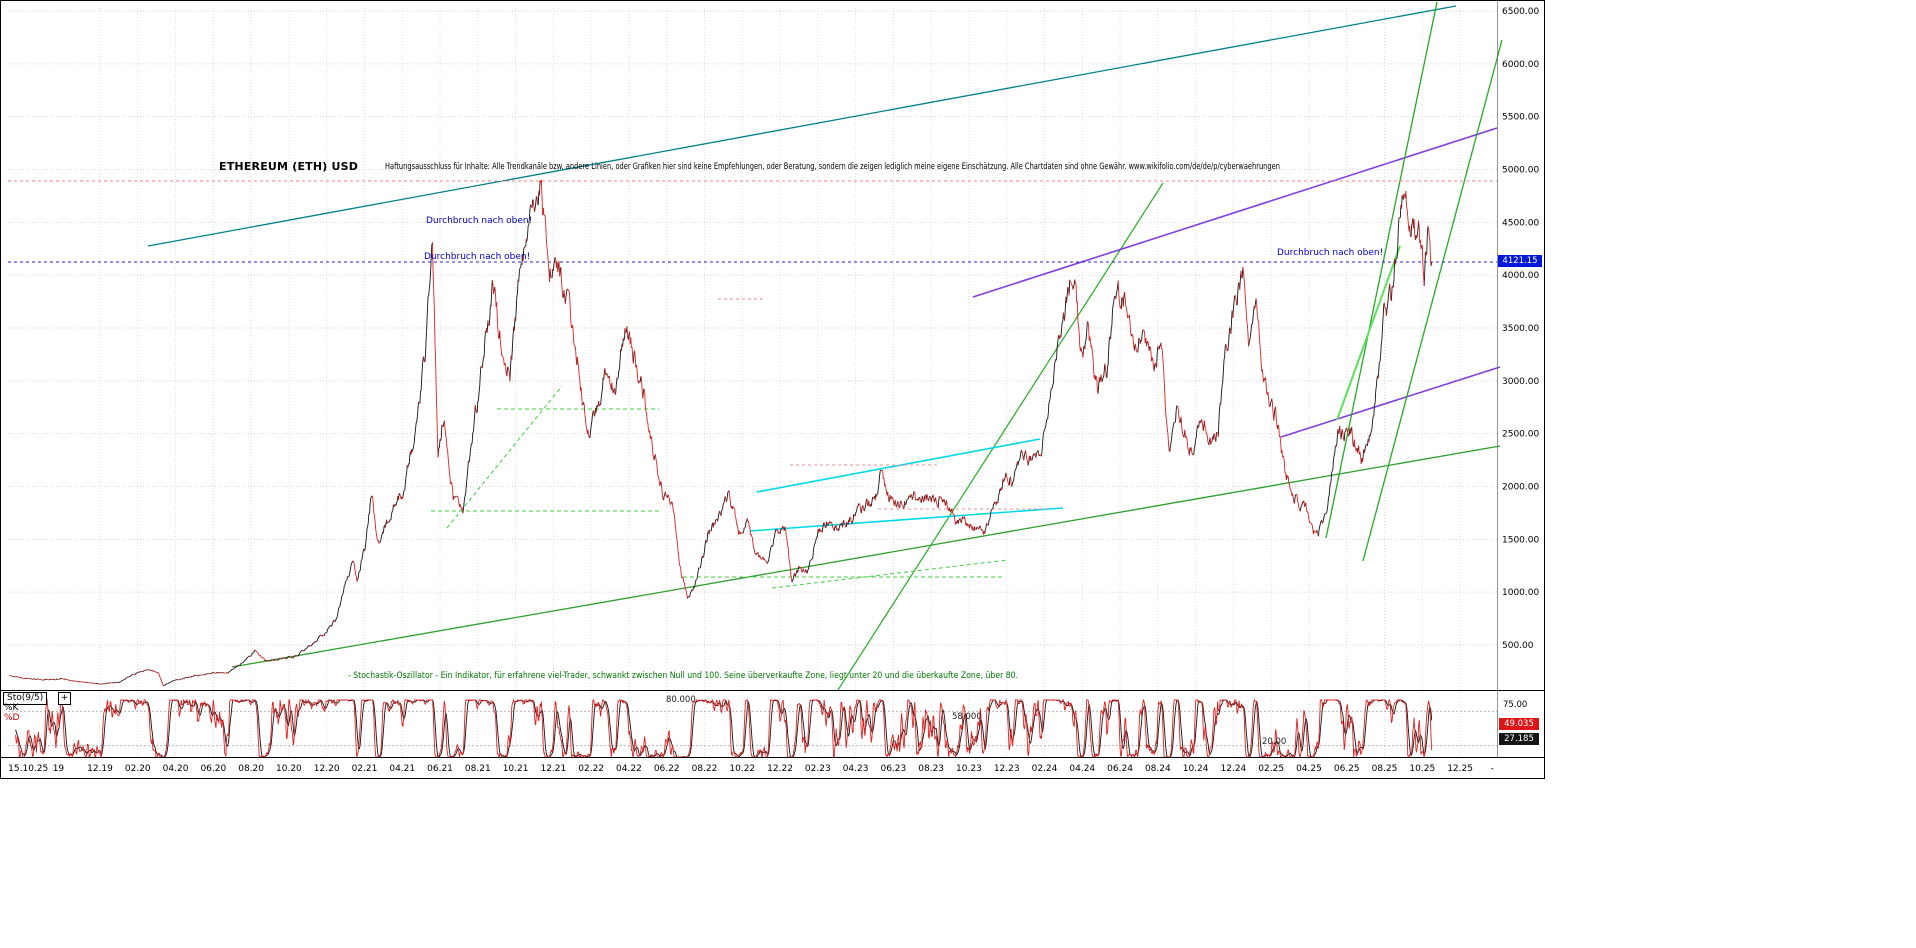  I want to click on svg-text: 04.25, so click(1309, 769).